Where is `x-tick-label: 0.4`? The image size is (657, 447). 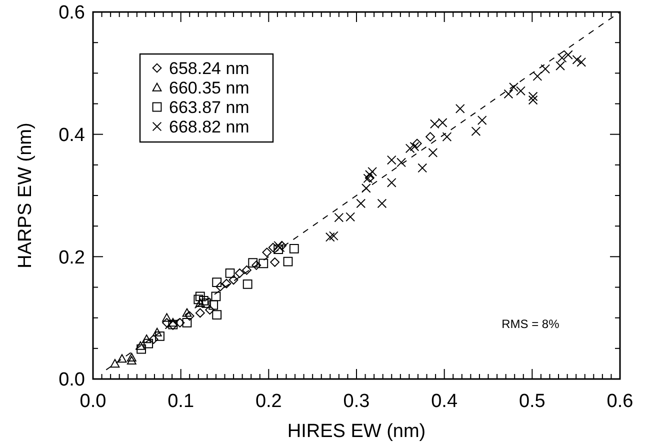
x-tick-label: 0.4 is located at coordinates (444, 401).